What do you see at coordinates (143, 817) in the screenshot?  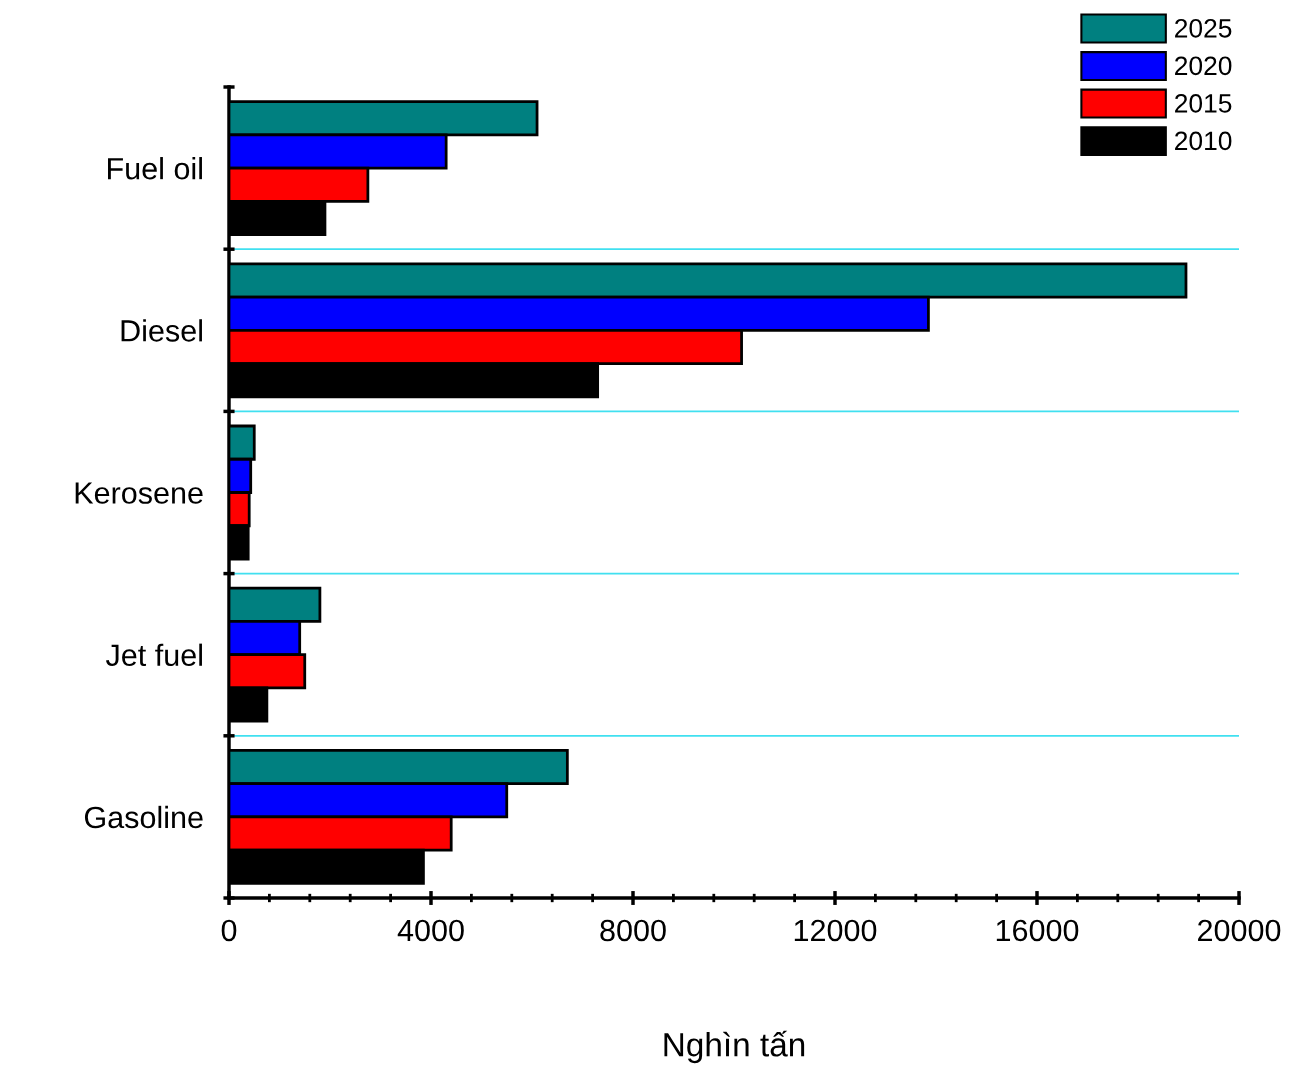 I see `y-tick-label: Gasoline` at bounding box center [143, 817].